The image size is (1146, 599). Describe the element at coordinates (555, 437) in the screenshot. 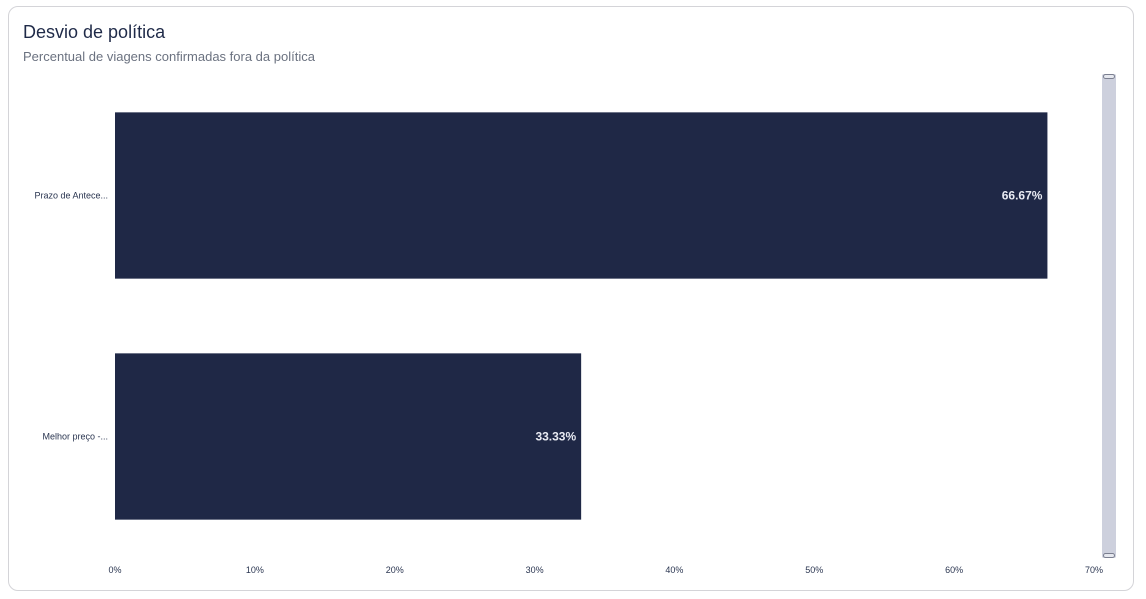

I see `data-label: 33.33%` at that location.